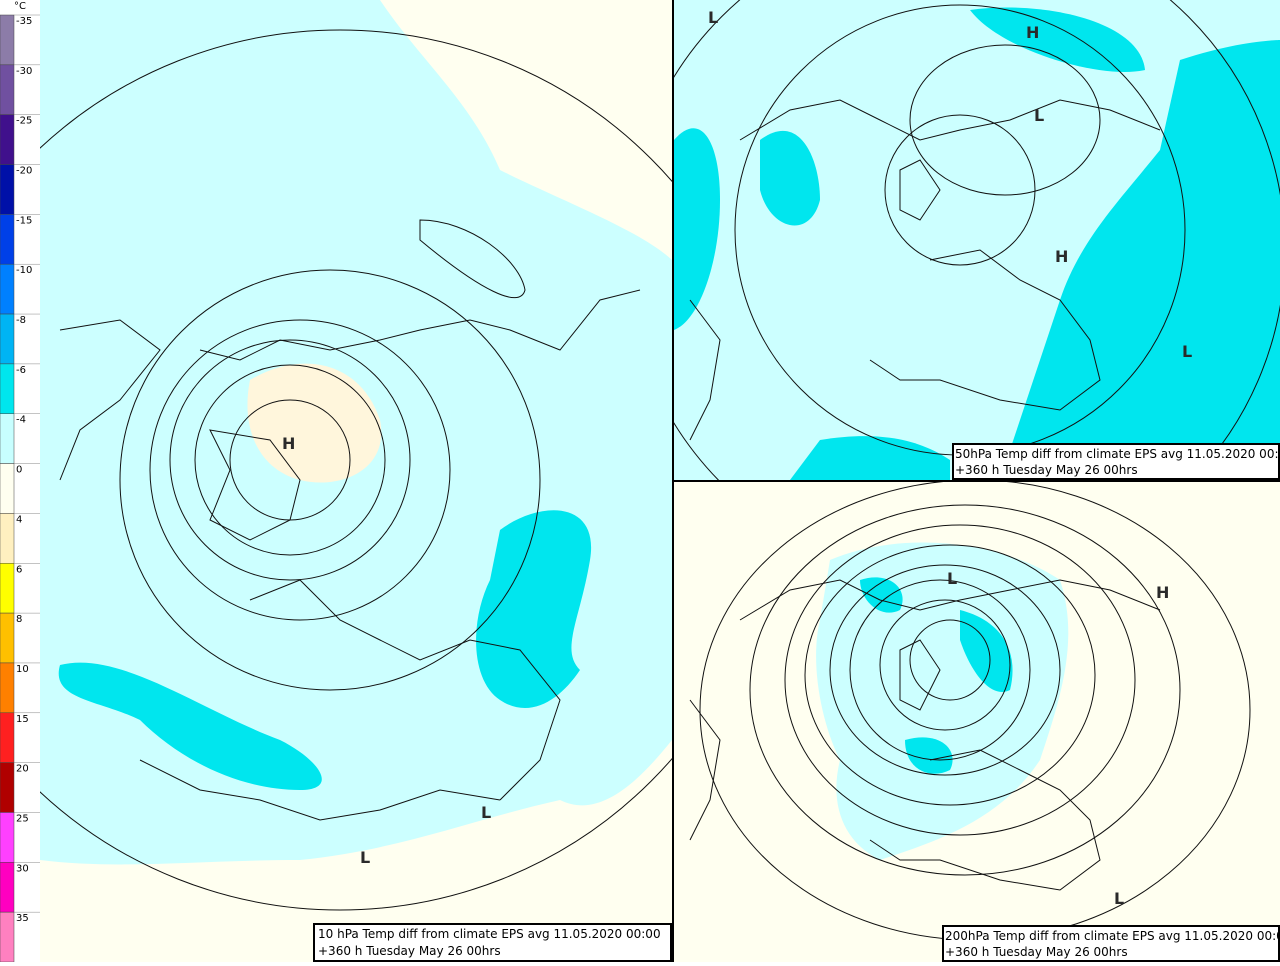  What do you see at coordinates (21, 320) in the screenshot?
I see `legend-label: -8` at bounding box center [21, 320].